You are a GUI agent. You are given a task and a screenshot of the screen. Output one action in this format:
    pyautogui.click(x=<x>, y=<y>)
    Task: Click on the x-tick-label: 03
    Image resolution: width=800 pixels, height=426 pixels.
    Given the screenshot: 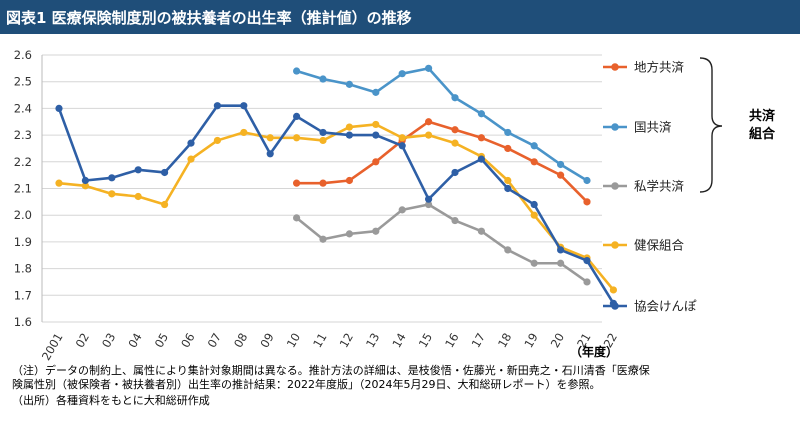 What is the action you would take?
    pyautogui.click(x=108, y=341)
    